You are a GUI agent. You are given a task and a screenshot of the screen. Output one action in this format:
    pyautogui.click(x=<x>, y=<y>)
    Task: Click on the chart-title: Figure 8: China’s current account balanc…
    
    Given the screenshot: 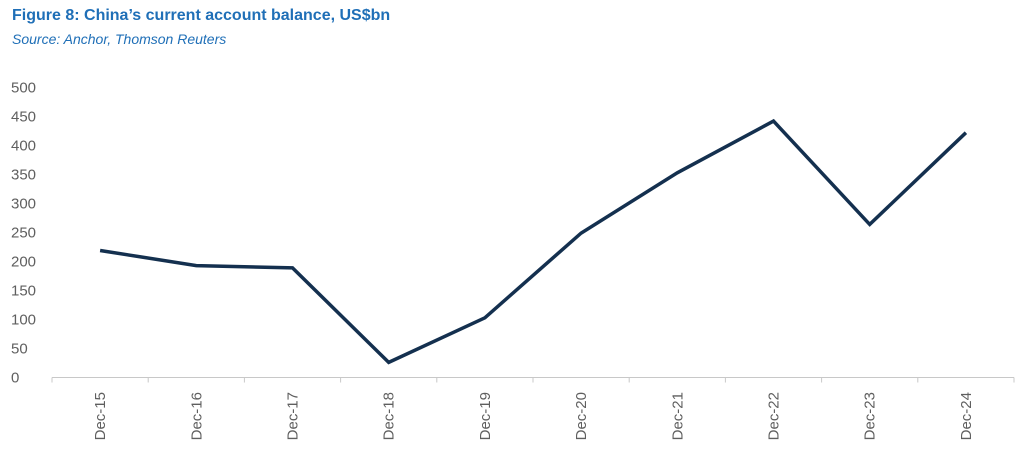 What is the action you would take?
    pyautogui.click(x=201, y=15)
    